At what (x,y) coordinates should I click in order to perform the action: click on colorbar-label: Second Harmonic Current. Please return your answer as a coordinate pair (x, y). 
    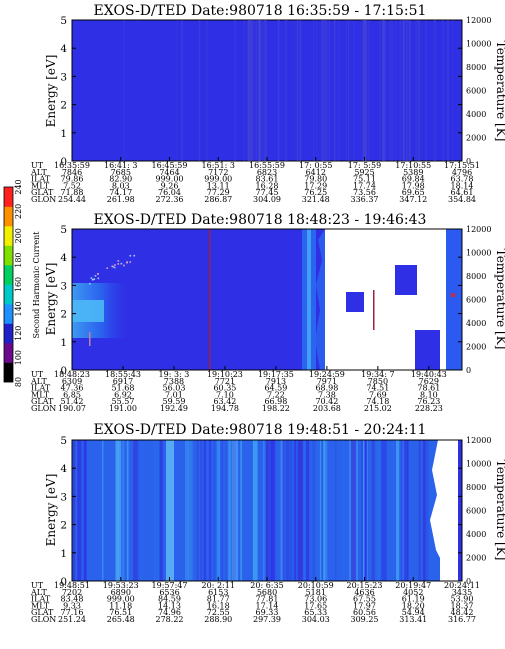
    Looking at the image, I should click on (36, 285).